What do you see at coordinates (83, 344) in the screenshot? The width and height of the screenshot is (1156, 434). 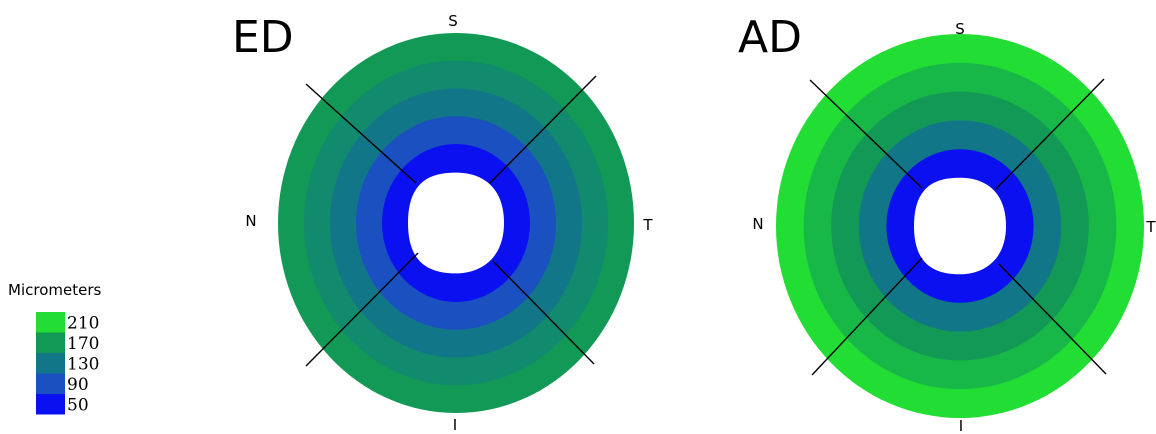 I see `legend-label: 170` at bounding box center [83, 344].